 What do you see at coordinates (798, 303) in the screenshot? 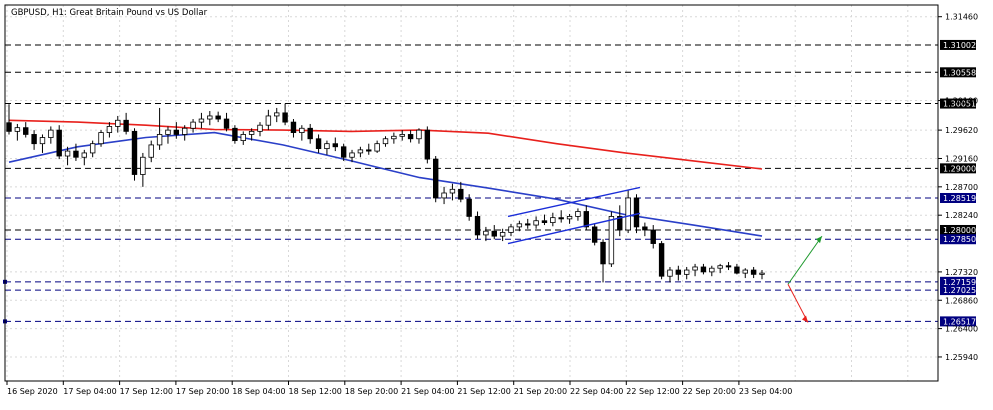
I see `bearish-arrow` at bounding box center [798, 303].